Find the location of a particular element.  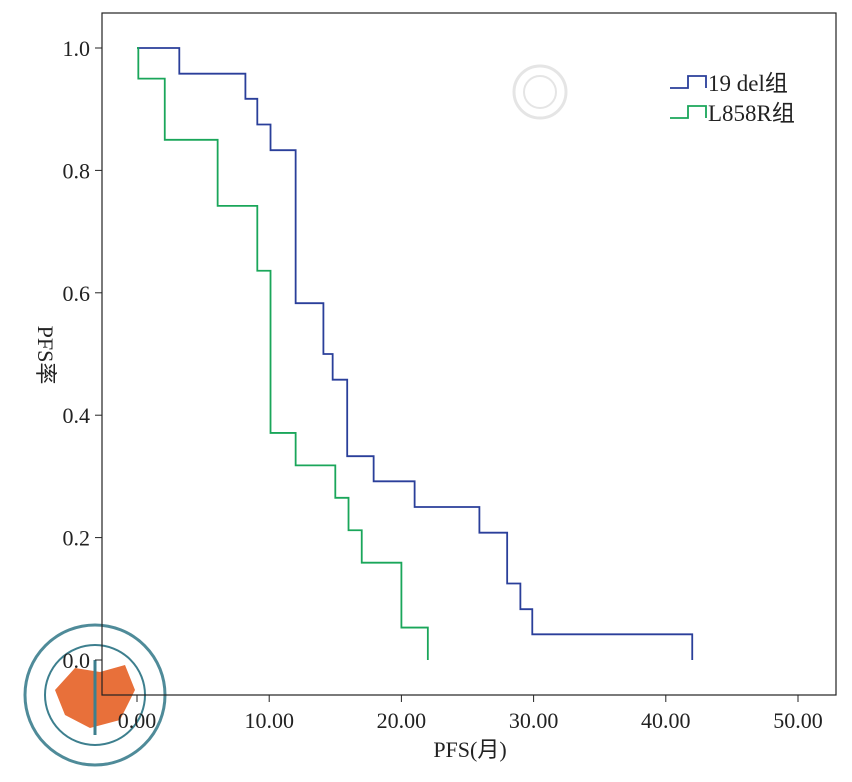

watermark-seal-icon is located at coordinates (540, 92).